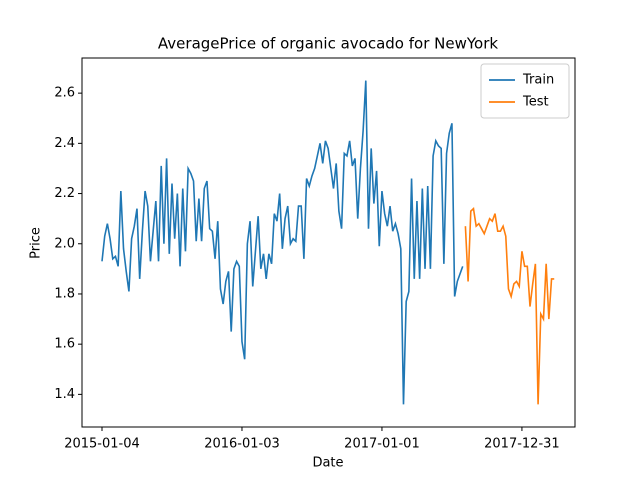  Describe the element at coordinates (64, 143) in the screenshot. I see `y-tick-label: 2.4` at that location.